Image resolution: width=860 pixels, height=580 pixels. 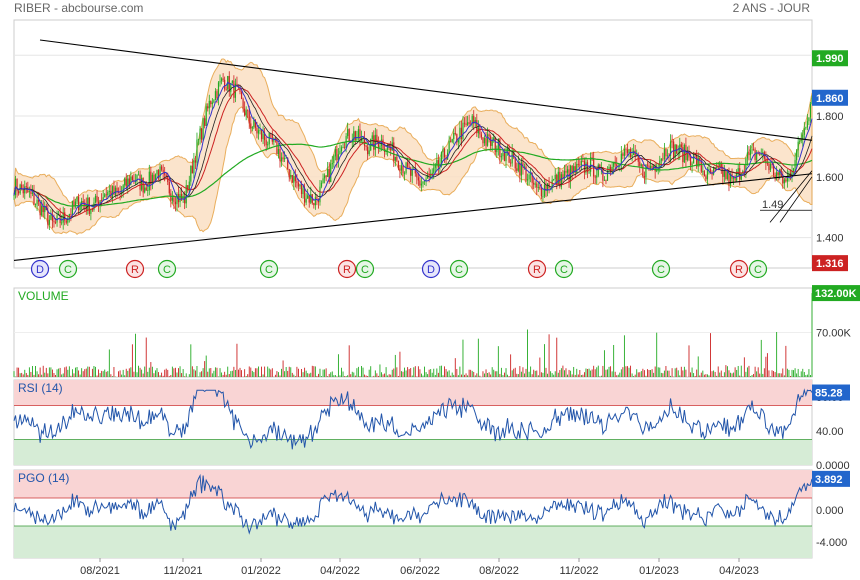 I want to click on x-tick-label: 11/2021, so click(x=183, y=571).